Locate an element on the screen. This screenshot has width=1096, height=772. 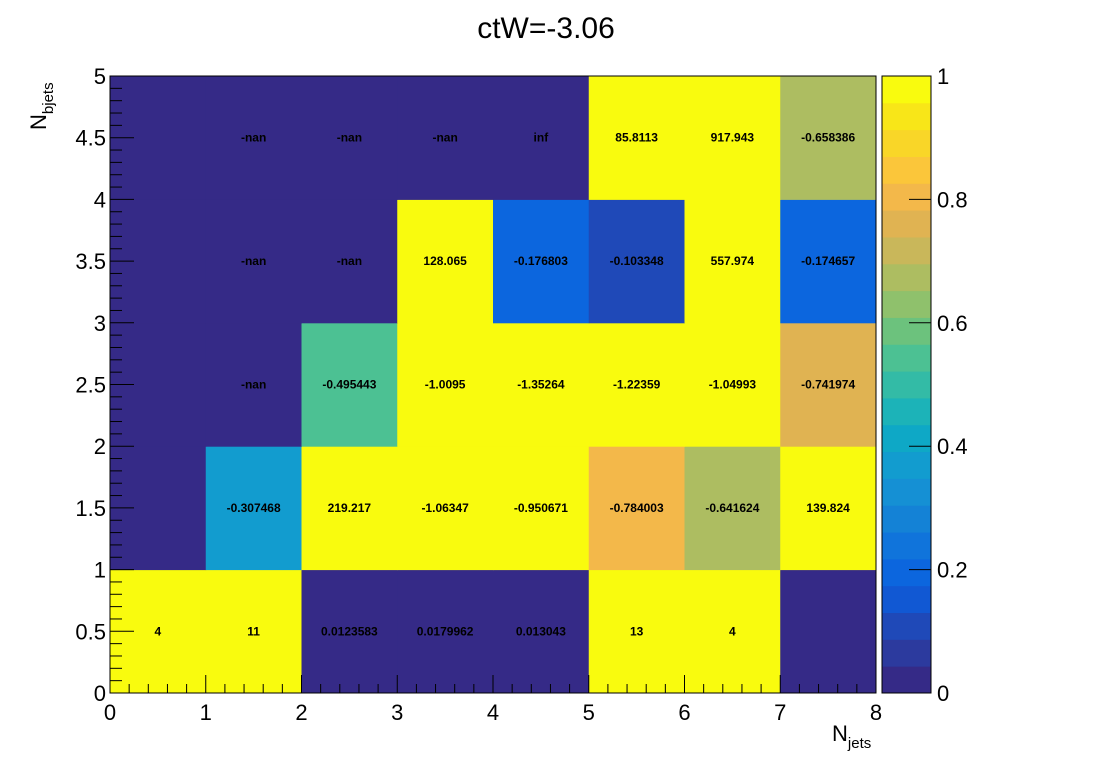
cell-value-label: 11 is located at coordinates (253, 631).